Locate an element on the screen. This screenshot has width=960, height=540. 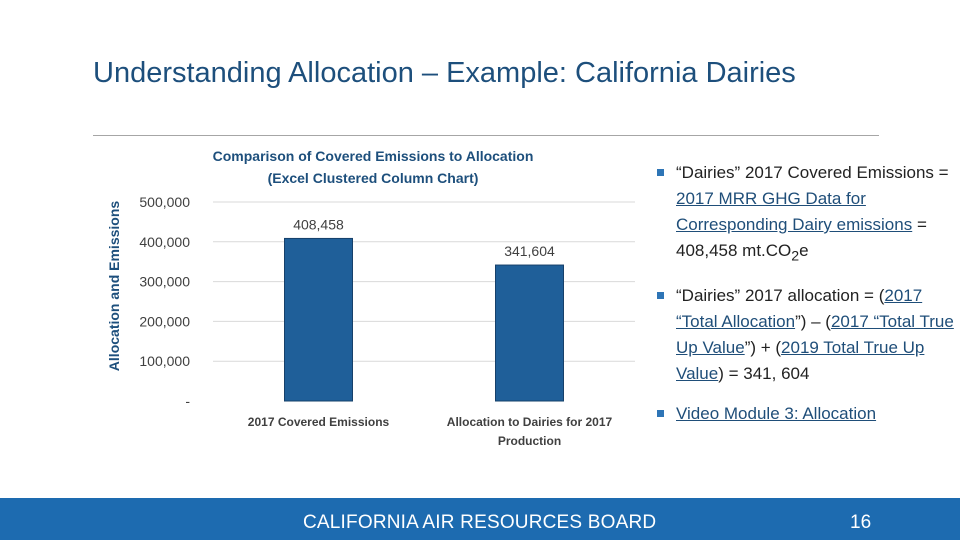
y-tick-label: 100,000 is located at coordinates (164, 361).